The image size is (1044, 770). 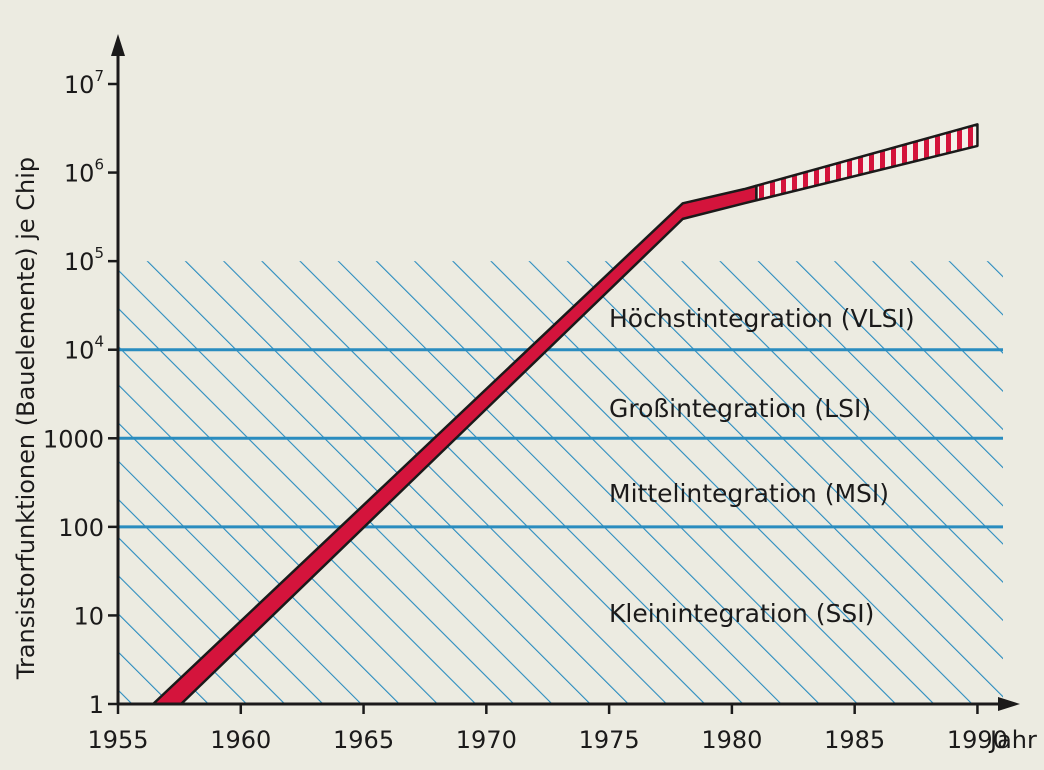 What do you see at coordinates (741, 613) in the screenshot?
I see `region-label-ssi: Kleinintegration (SSI)` at bounding box center [741, 613].